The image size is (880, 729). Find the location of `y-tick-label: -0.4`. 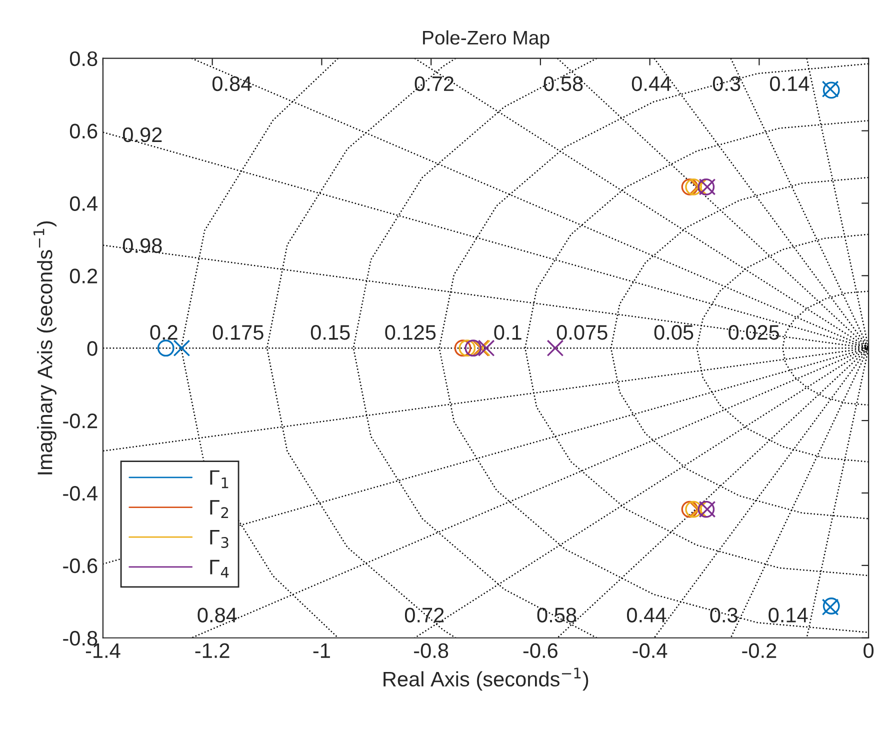

y-tick-label: -0.4 is located at coordinates (80, 493).